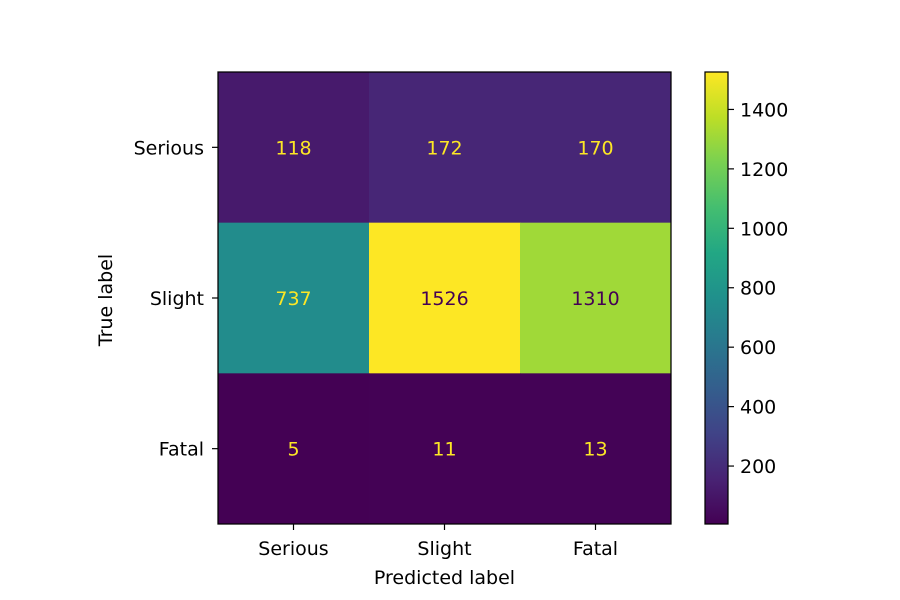  I want to click on cell-value-label: 1310, so click(595, 299).